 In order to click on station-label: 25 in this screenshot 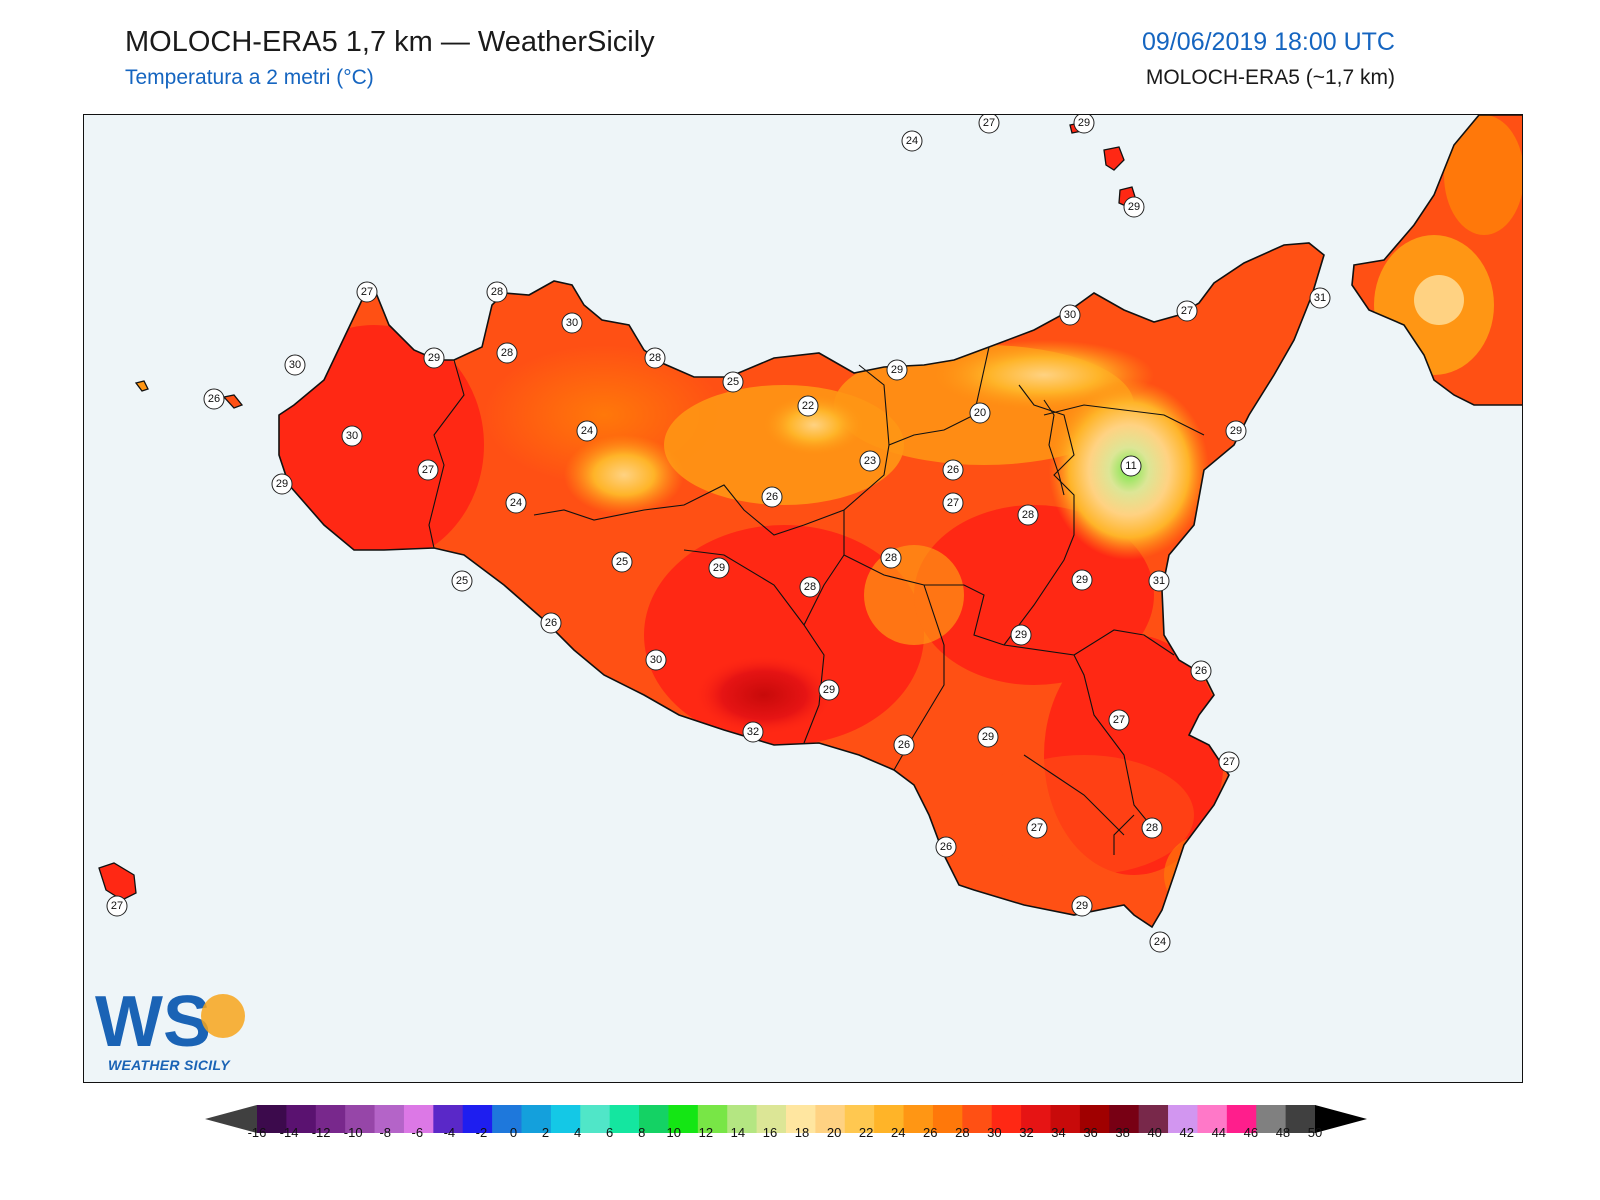, I will do `click(622, 562)`.